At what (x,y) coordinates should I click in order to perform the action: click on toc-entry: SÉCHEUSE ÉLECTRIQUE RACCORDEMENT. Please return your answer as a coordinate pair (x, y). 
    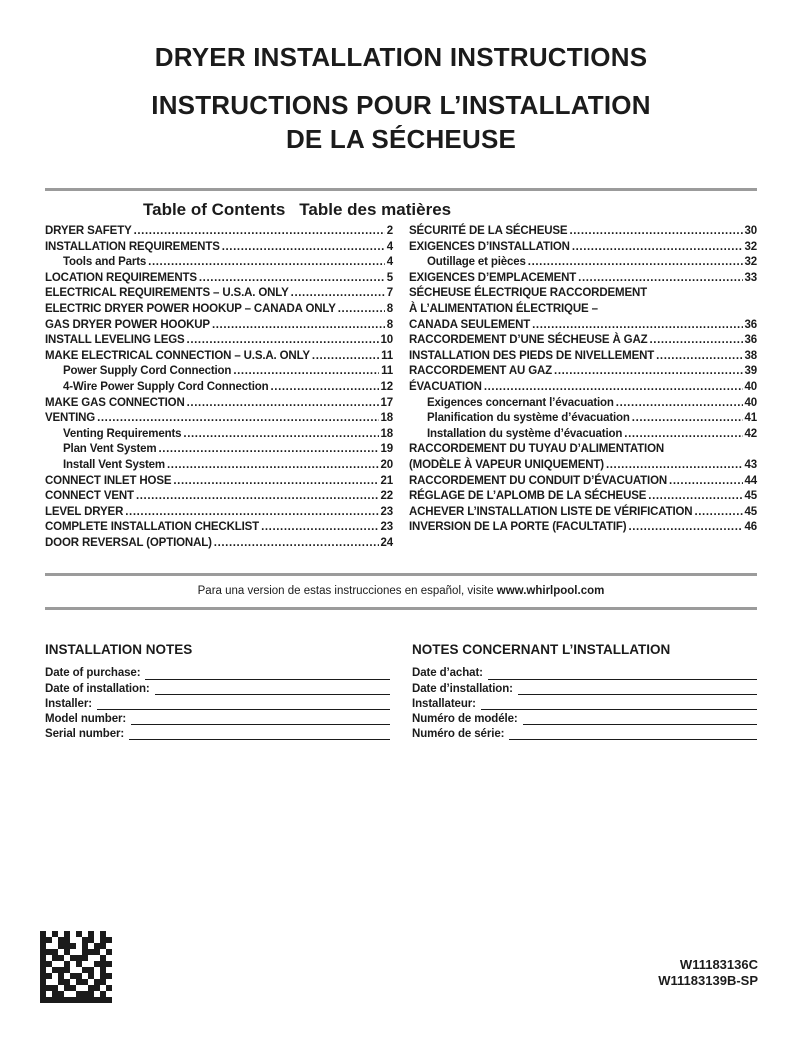
    Looking at the image, I should click on (583, 294).